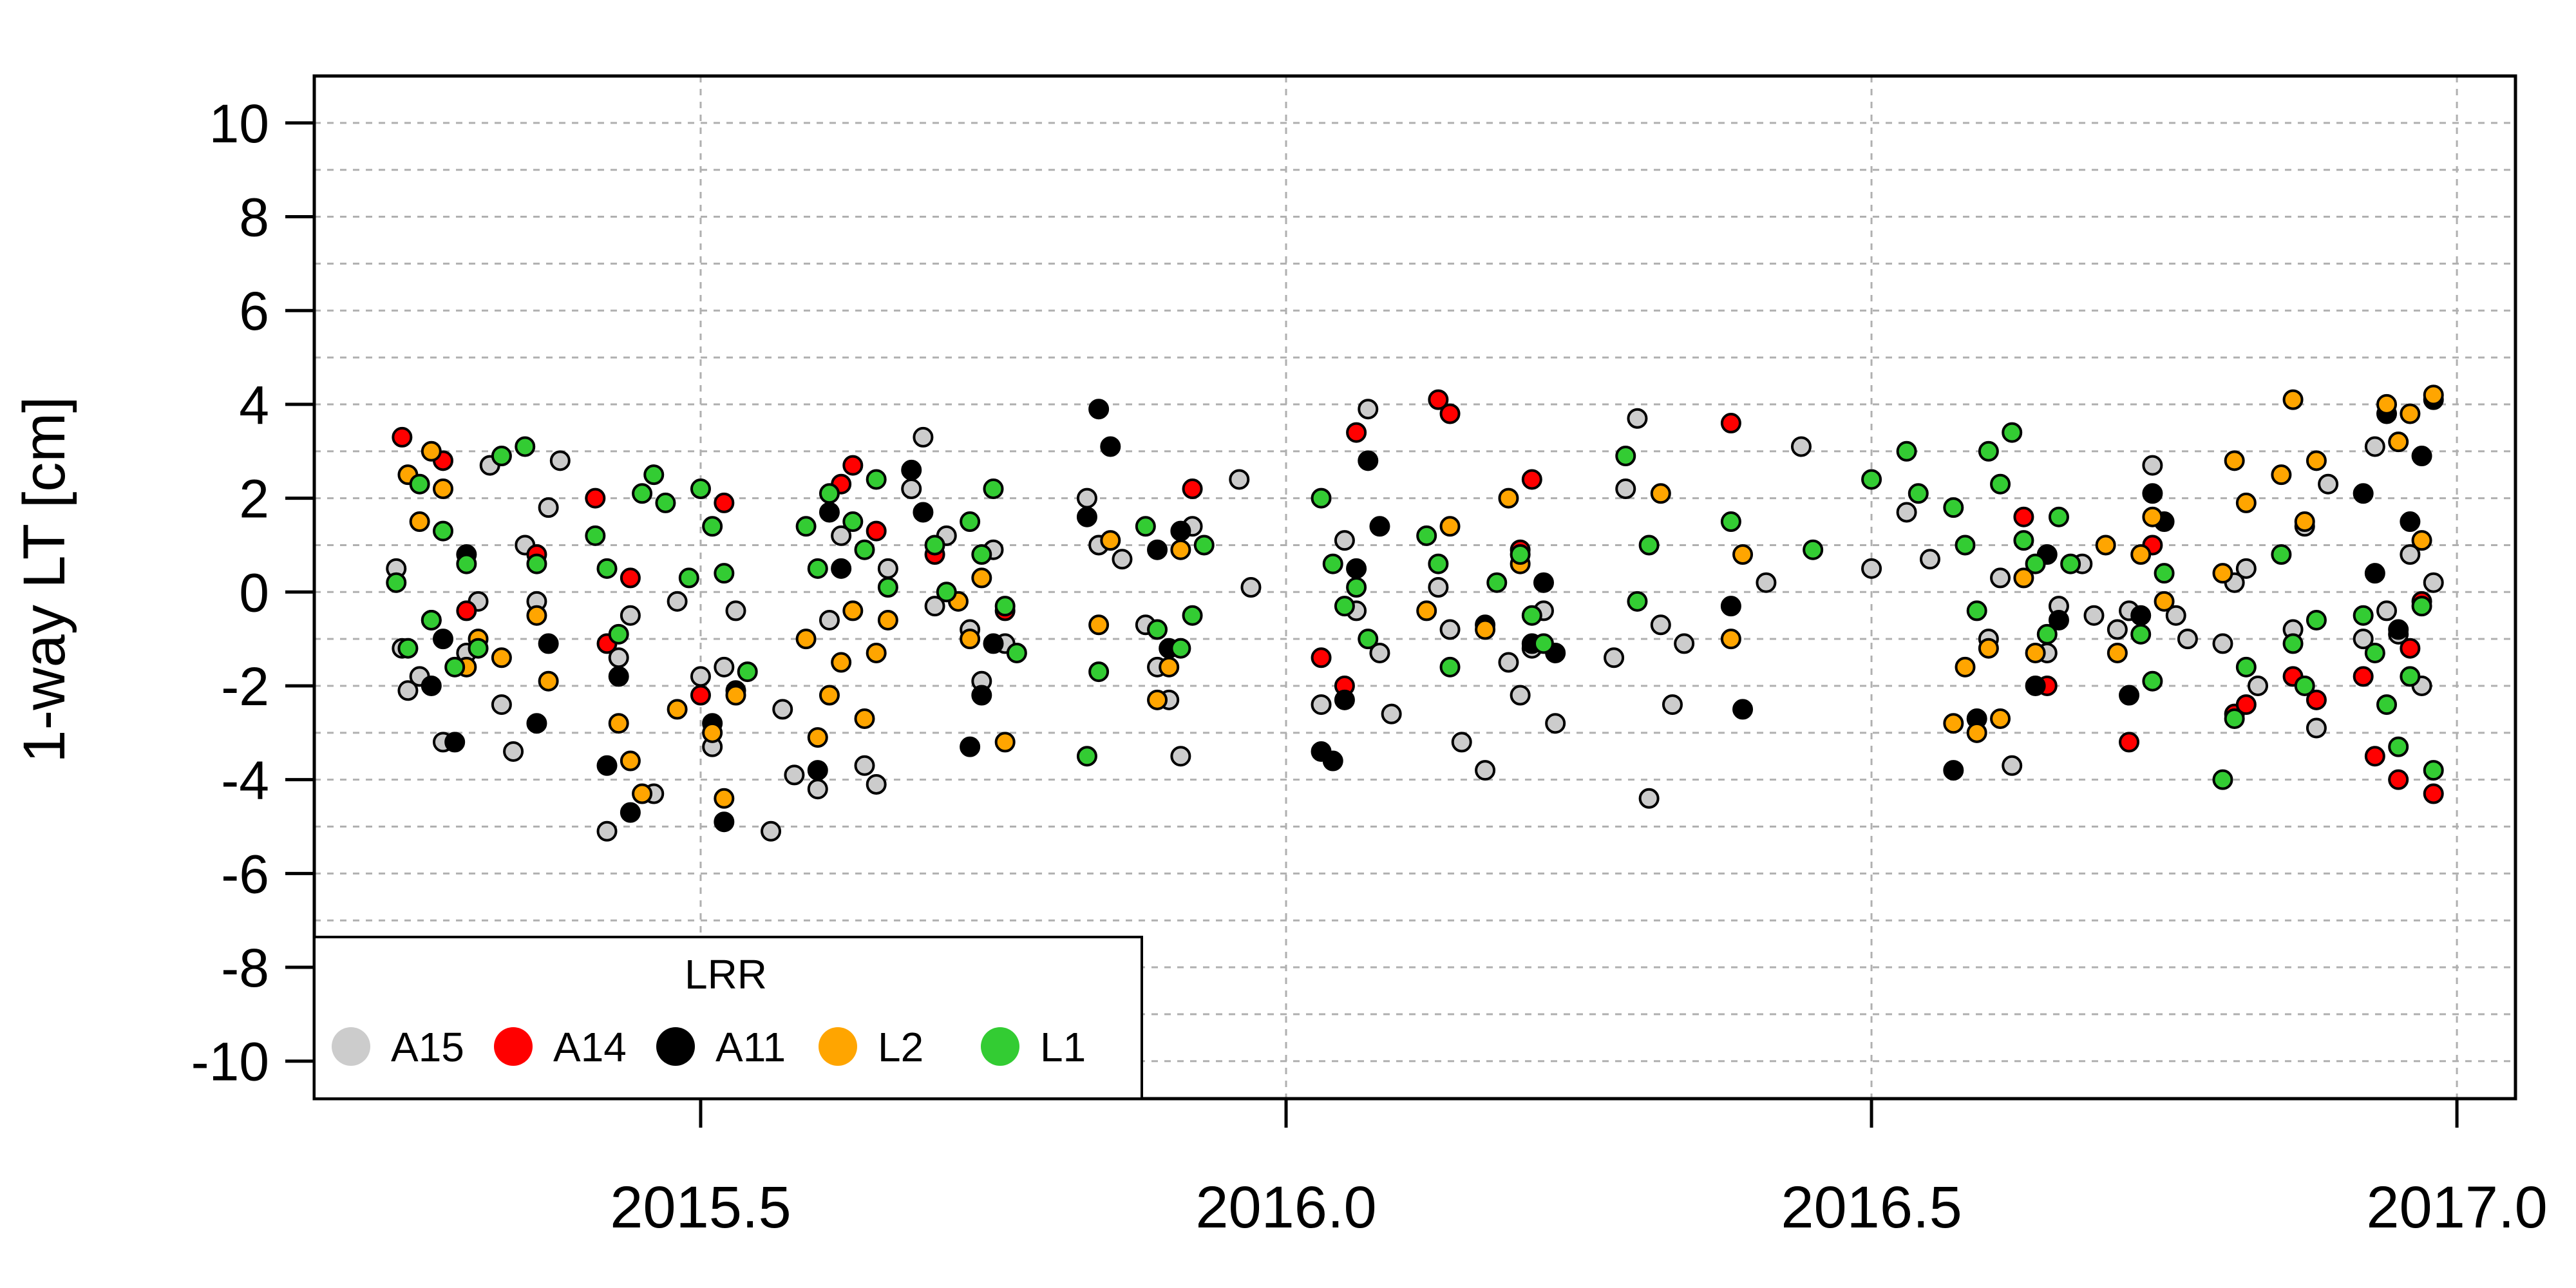  Describe the element at coordinates (590, 1047) in the screenshot. I see `legend-label: A14` at that location.